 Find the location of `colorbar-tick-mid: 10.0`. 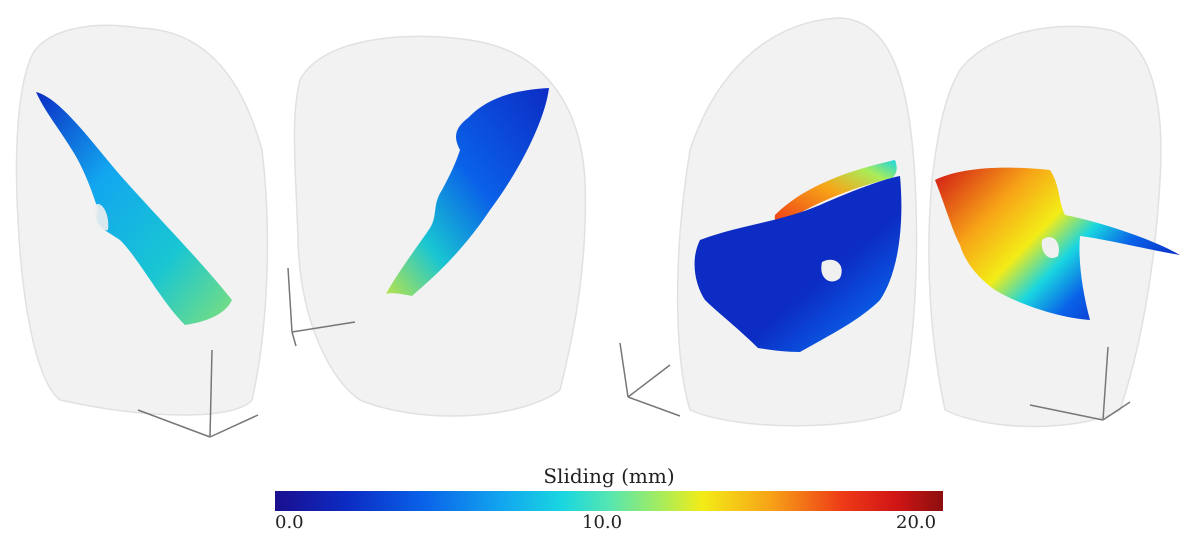

colorbar-tick-mid: 10.0 is located at coordinates (602, 522).